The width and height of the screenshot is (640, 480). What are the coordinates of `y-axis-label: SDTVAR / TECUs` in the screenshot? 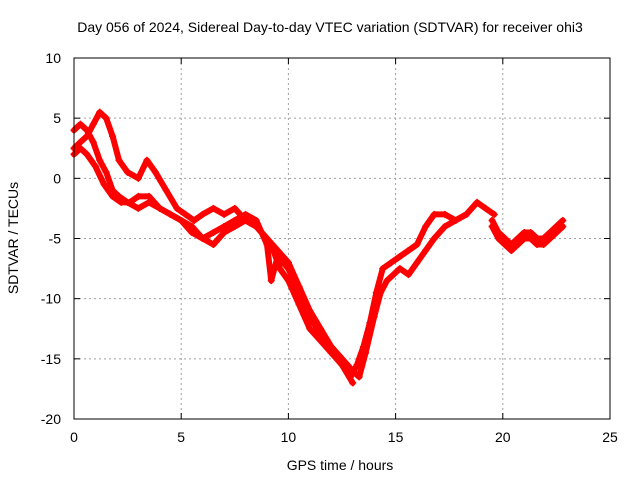 It's located at (13, 238).